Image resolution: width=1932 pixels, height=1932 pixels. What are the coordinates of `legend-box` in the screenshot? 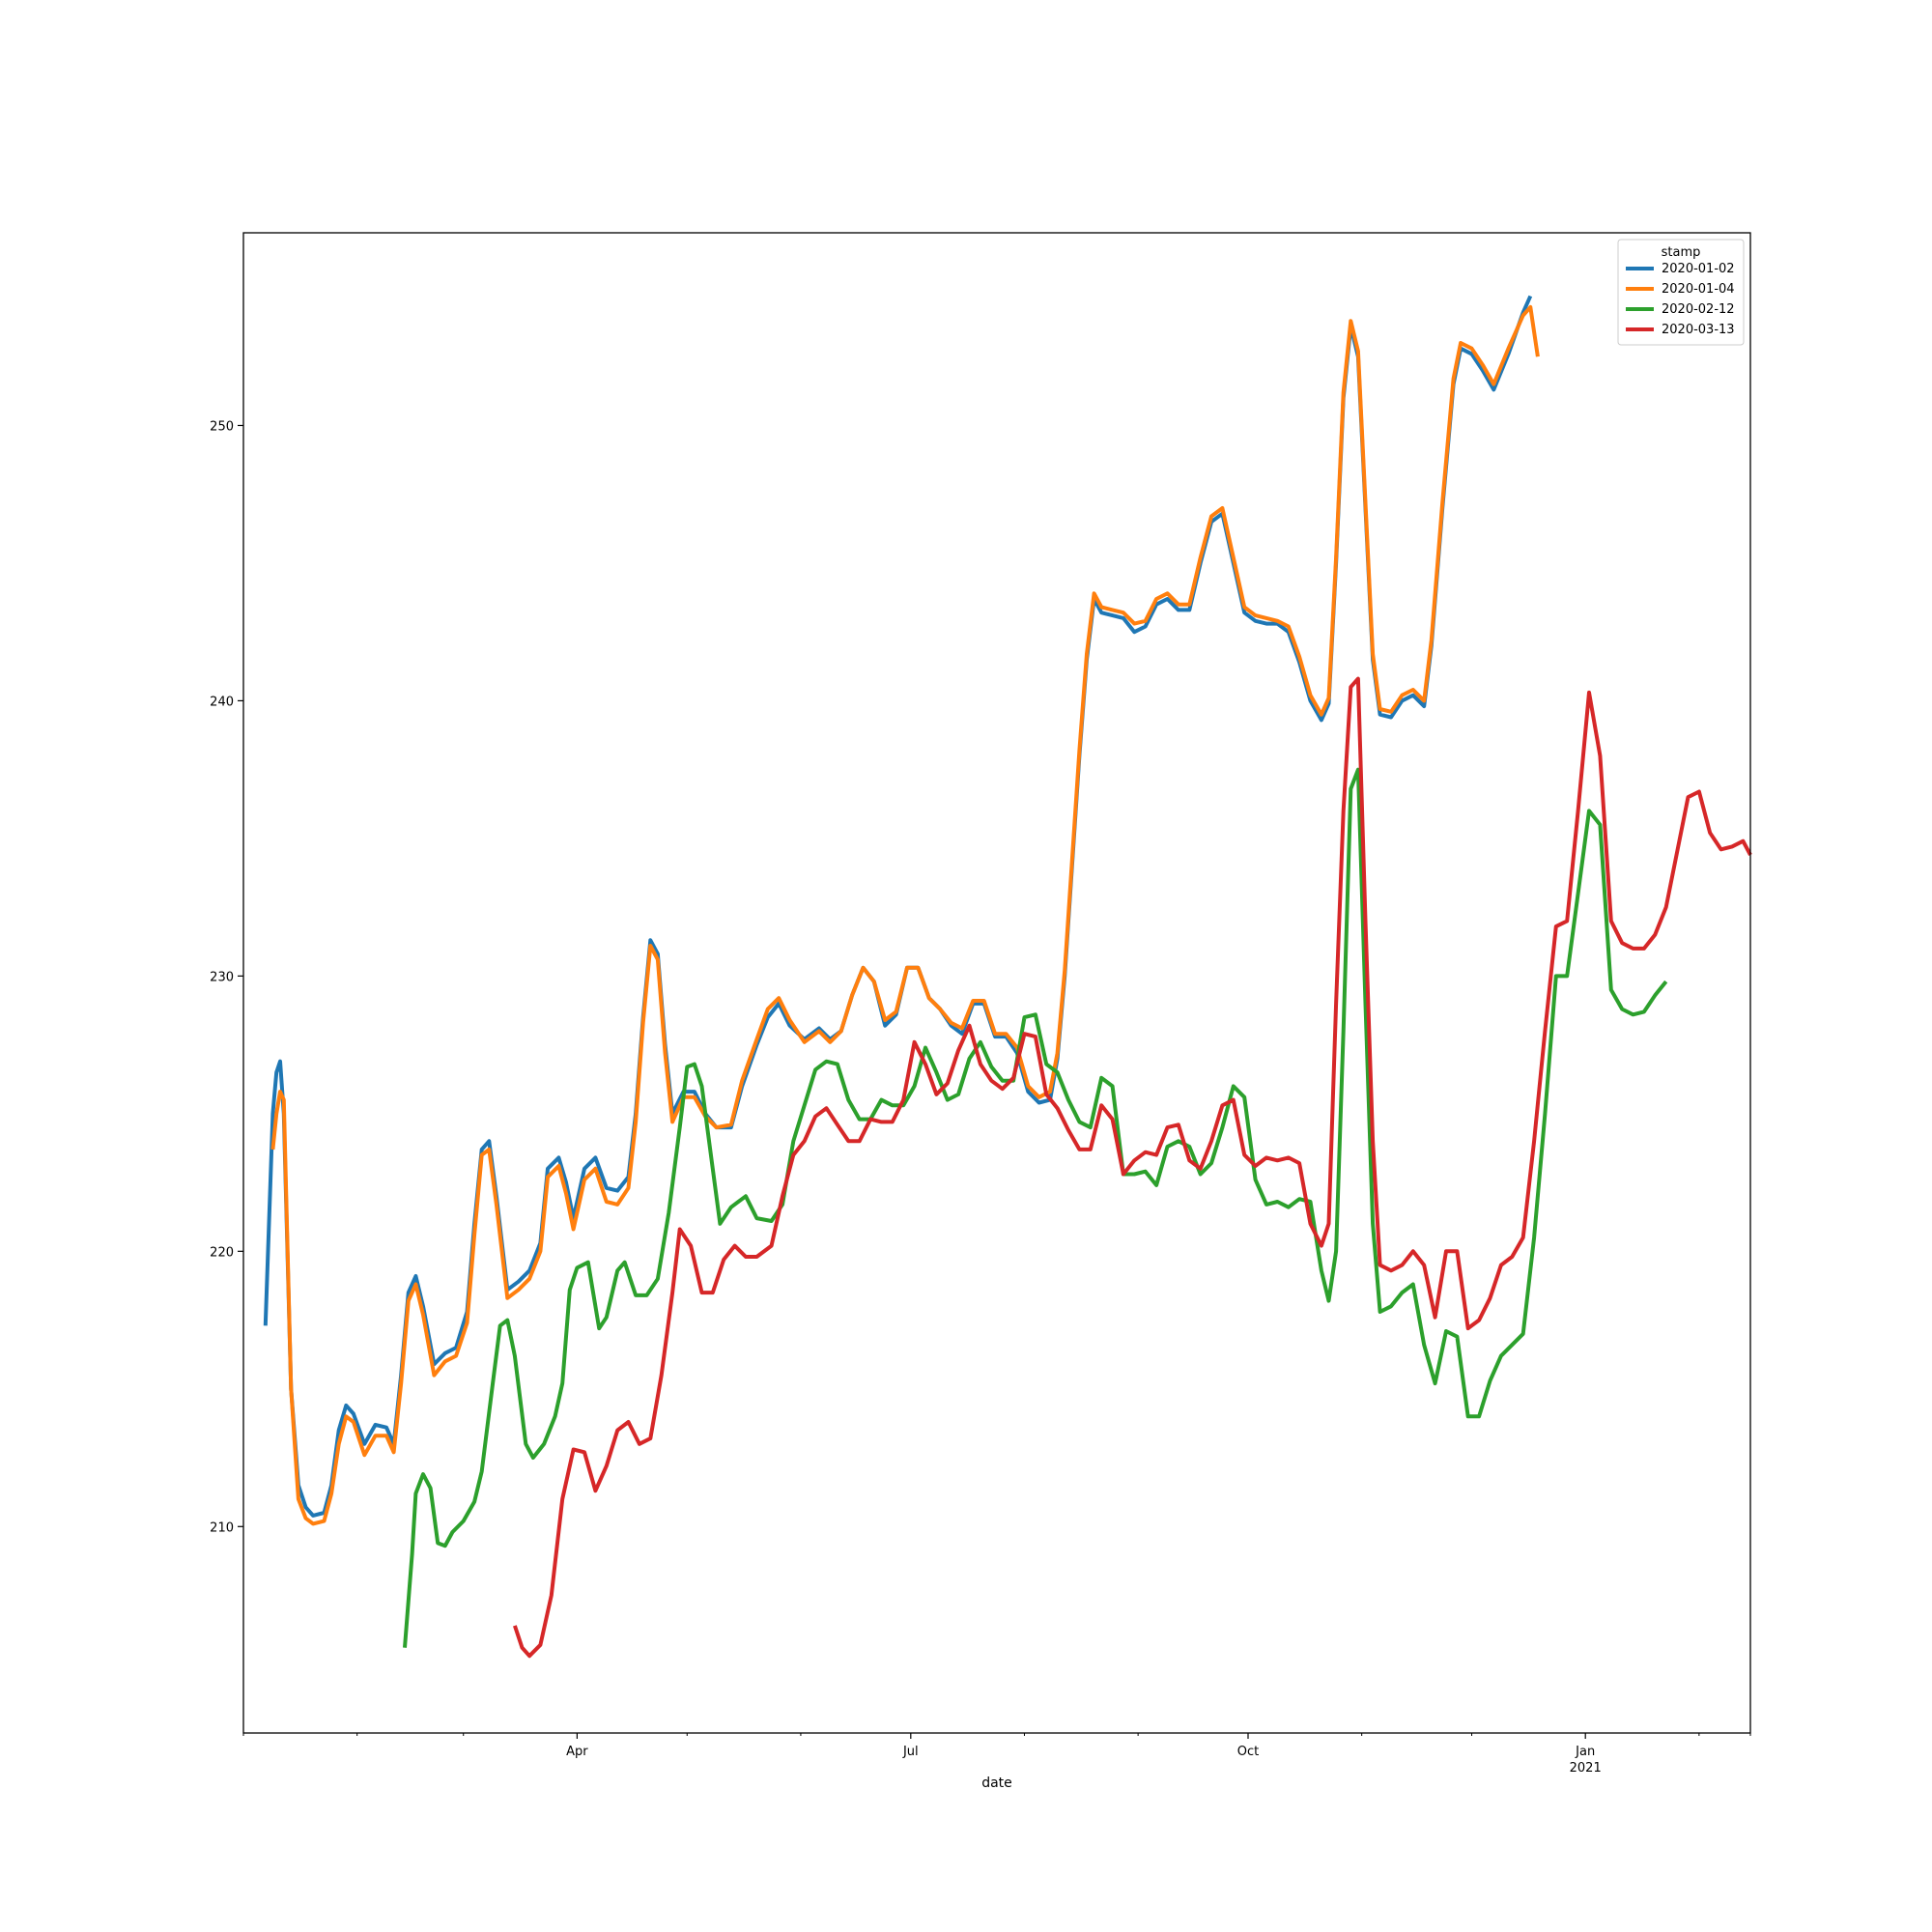 It's located at (1681, 292).